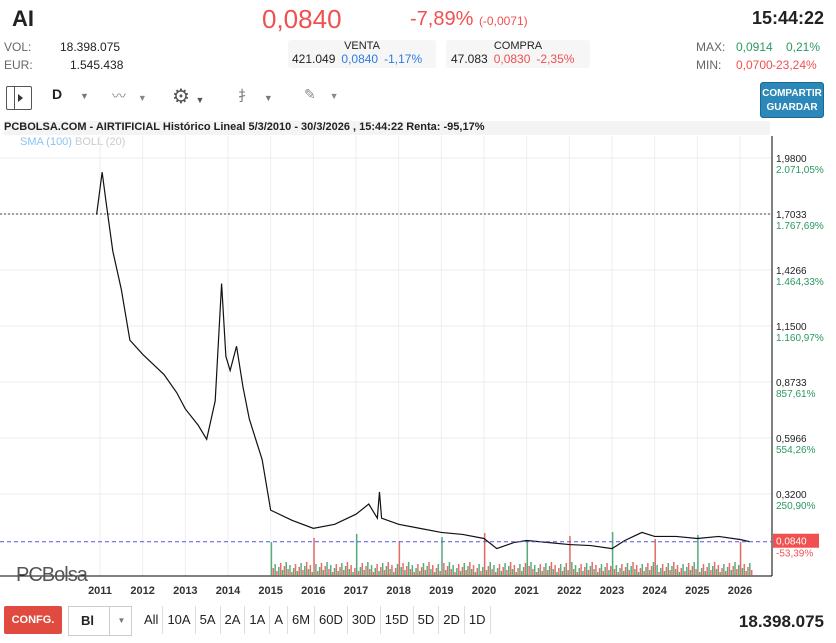 The height and width of the screenshot is (643, 836). What do you see at coordinates (90, 47) in the screenshot?
I see `vol-value: 18.398.075` at bounding box center [90, 47].